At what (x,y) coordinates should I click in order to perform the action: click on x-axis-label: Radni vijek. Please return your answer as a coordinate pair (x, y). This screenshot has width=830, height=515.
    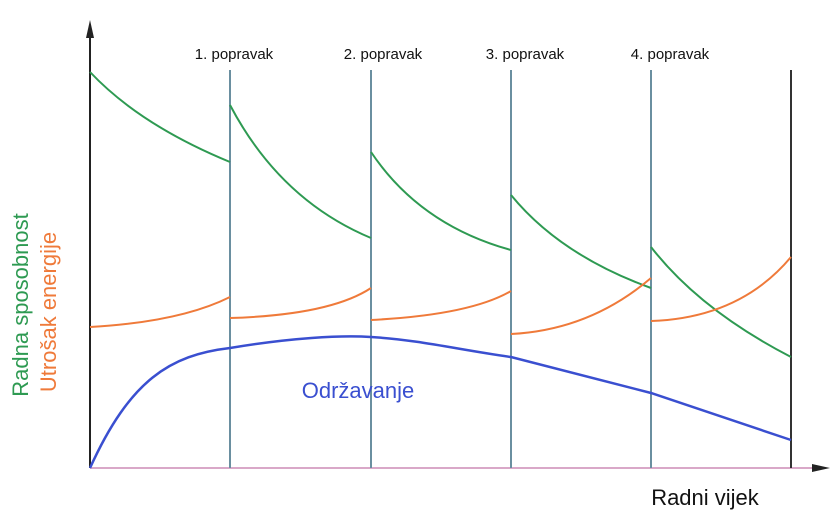
    Looking at the image, I should click on (705, 497).